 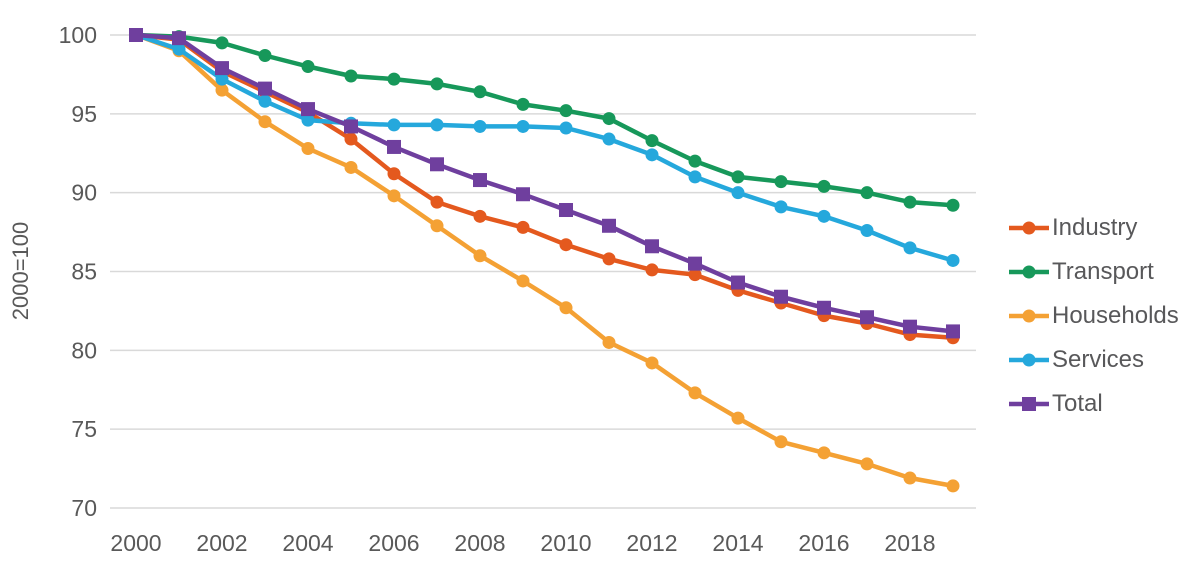 I want to click on x-axis-tick-label: 2012, so click(x=651, y=543).